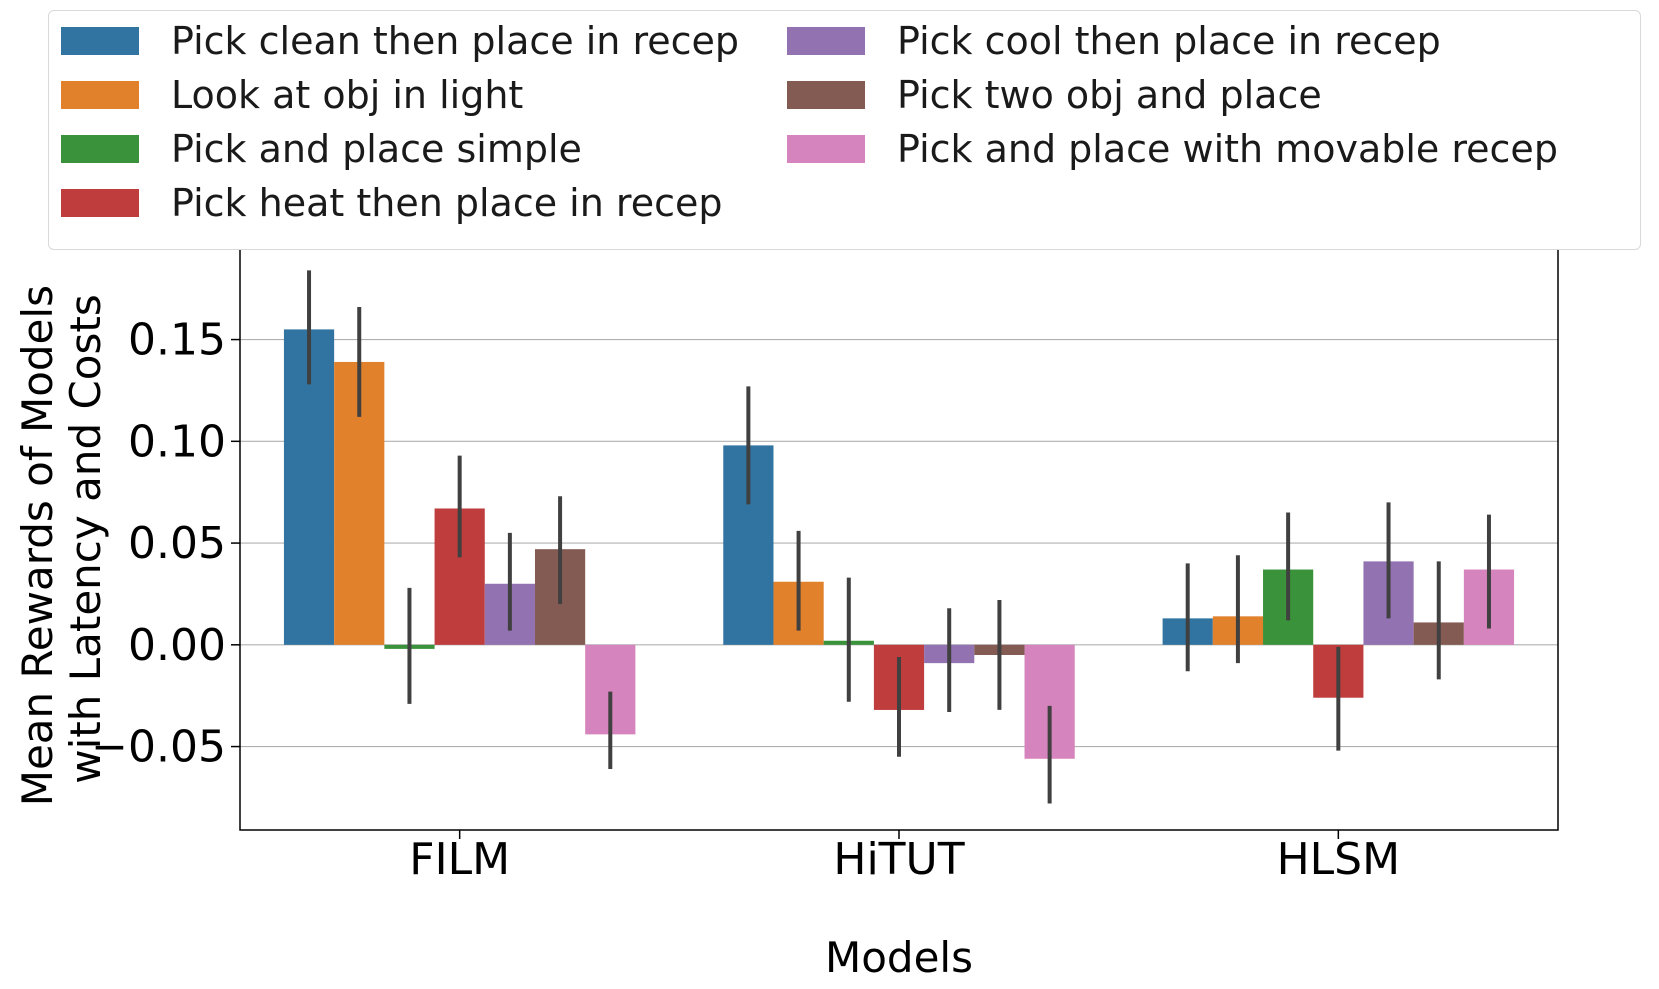  I want to click on y-tick-label: 0.00, so click(177, 645).